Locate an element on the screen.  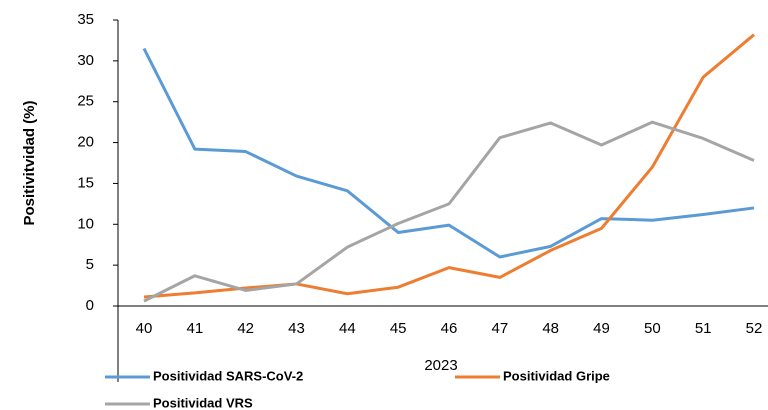
x-tick-label: 42 is located at coordinates (245, 328).